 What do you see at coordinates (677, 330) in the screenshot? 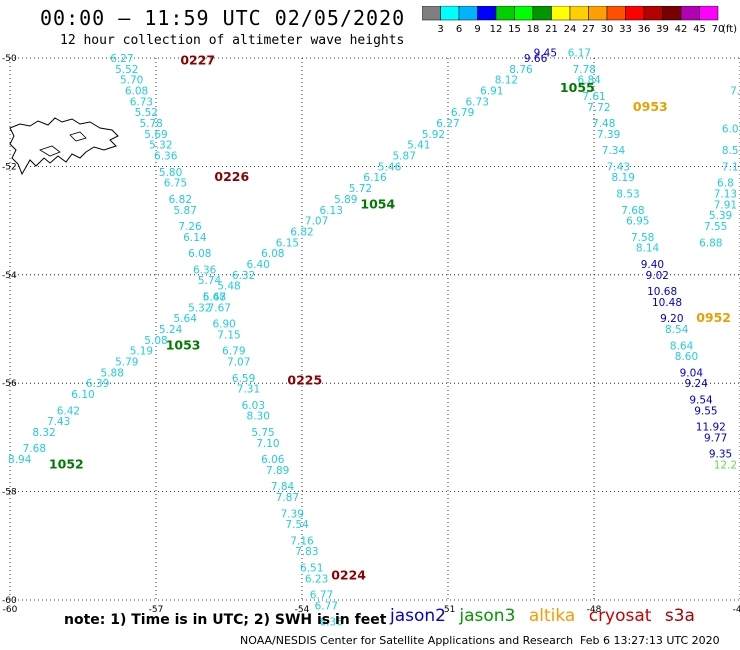
I see `swh-observation: 8.54` at bounding box center [677, 330].